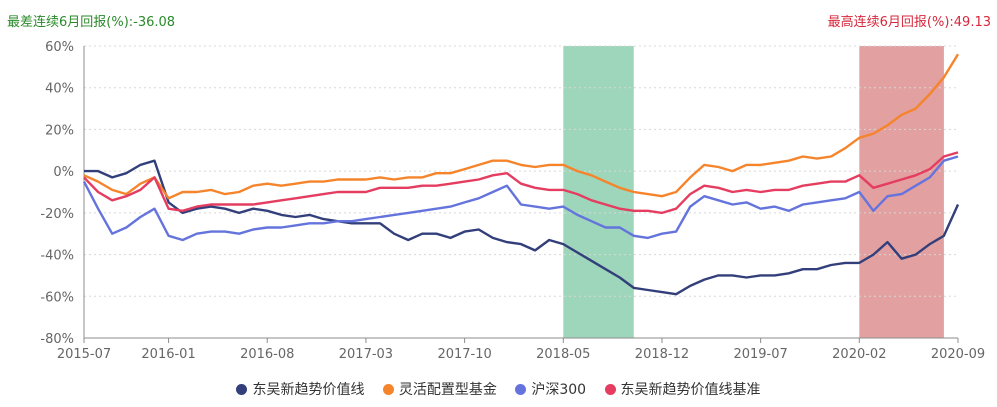 The image size is (997, 407). What do you see at coordinates (690, 390) in the screenshot?
I see `legend-label-benchmark: 东吴新趋势价值线基准` at bounding box center [690, 390].